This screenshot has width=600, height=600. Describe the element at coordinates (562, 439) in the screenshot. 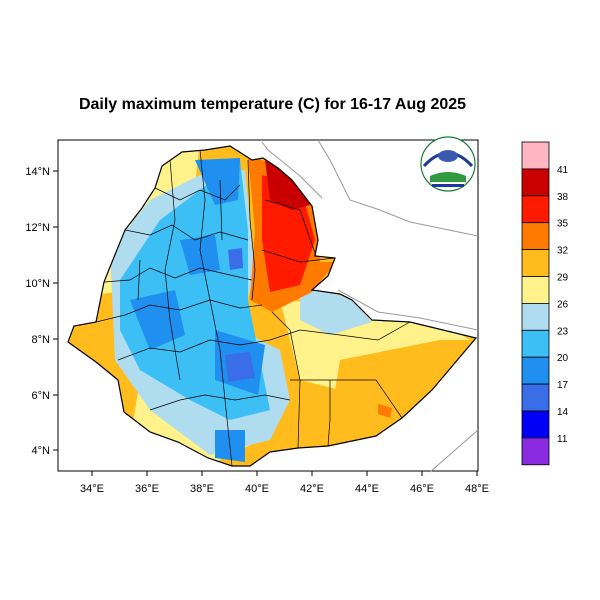

I see `colorbar-label: 11` at that location.